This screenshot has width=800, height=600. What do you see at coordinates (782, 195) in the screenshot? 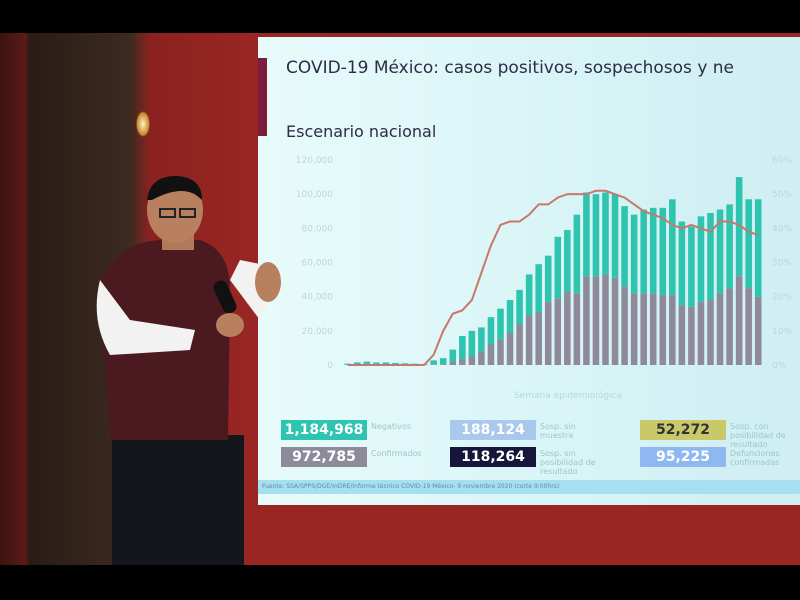
I see `y2-tick-label: 50%` at bounding box center [782, 195].